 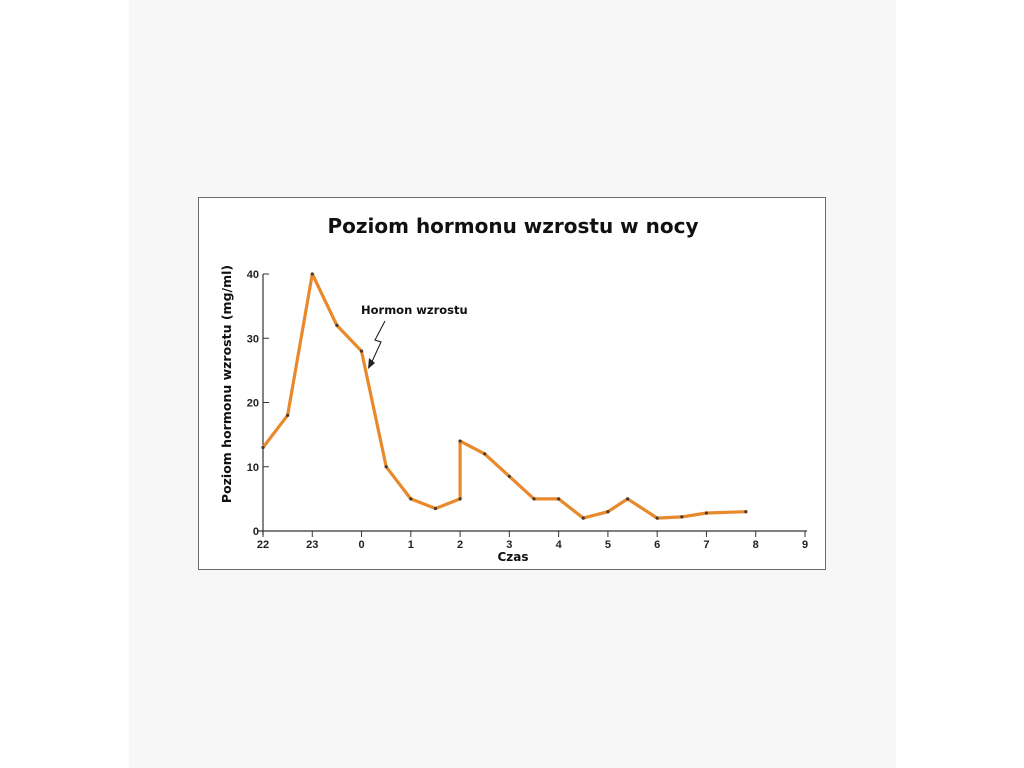 What do you see at coordinates (706, 545) in the screenshot?
I see `x-tick-label-9: 7` at bounding box center [706, 545].